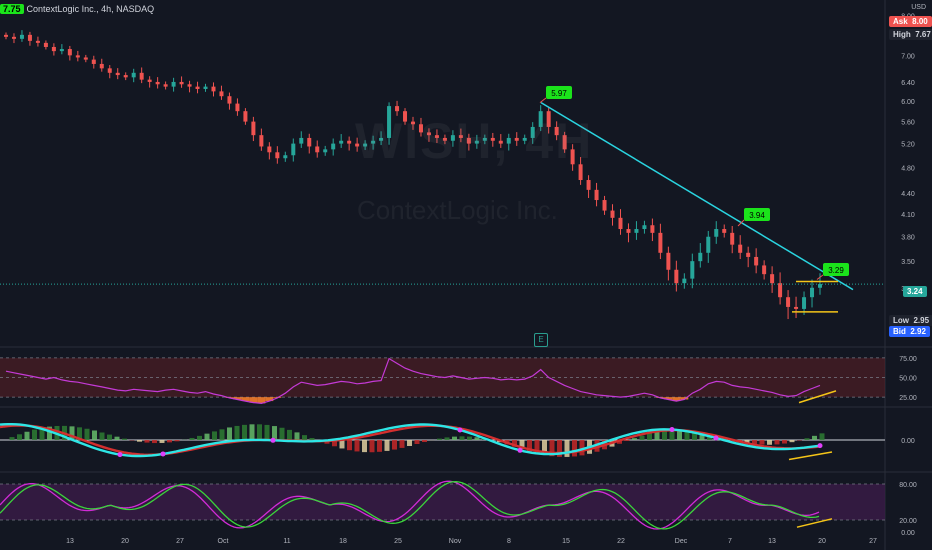  Describe the element at coordinates (822, 541) in the screenshot. I see `time-tick-label: 20` at that location.